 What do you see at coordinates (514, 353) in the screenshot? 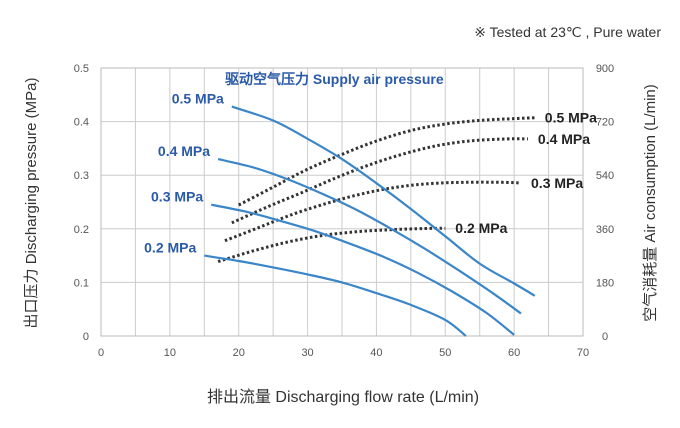
I see `x-tick-label: 60` at bounding box center [514, 353].